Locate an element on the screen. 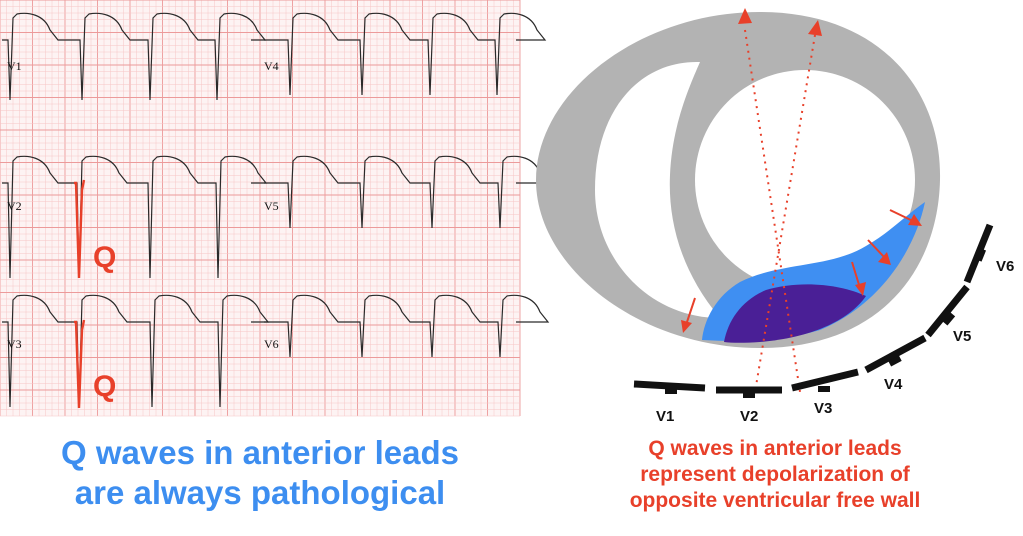 The image size is (1023, 536). q-label-v3: Q is located at coordinates (104, 386).